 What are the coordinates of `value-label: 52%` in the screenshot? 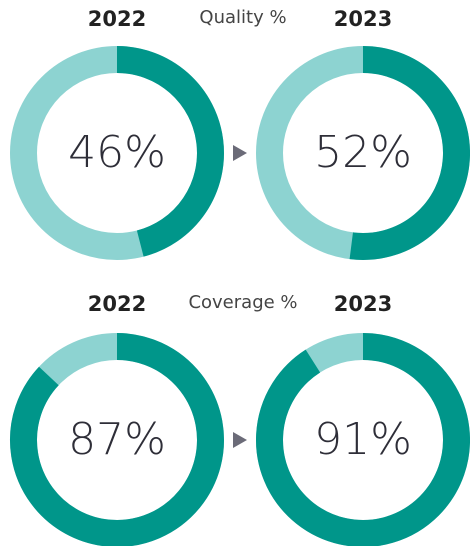 It's located at (363, 152).